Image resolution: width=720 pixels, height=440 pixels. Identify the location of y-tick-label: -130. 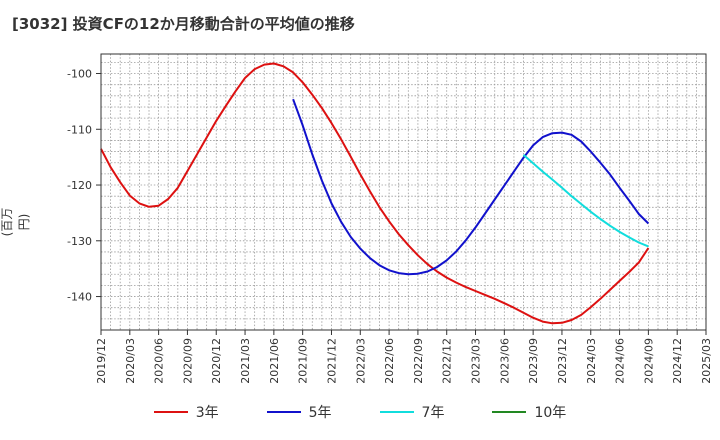
(79, 241).